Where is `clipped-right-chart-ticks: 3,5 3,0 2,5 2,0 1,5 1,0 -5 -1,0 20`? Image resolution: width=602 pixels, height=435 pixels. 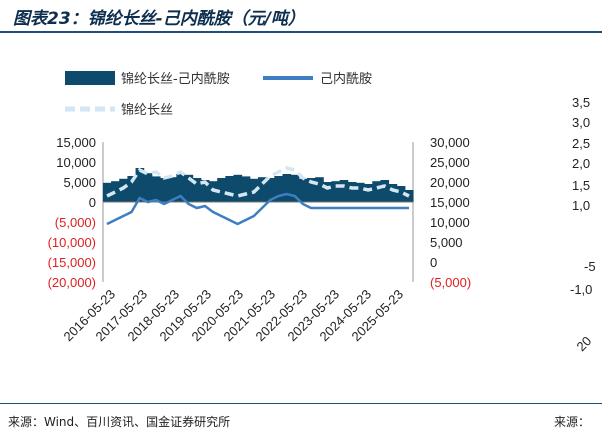
clipped-right-chart-ticks: 3,5 3,0 2,5 2,0 1,5 1,0 -5 -1,0 20 is located at coordinates (583, 224).